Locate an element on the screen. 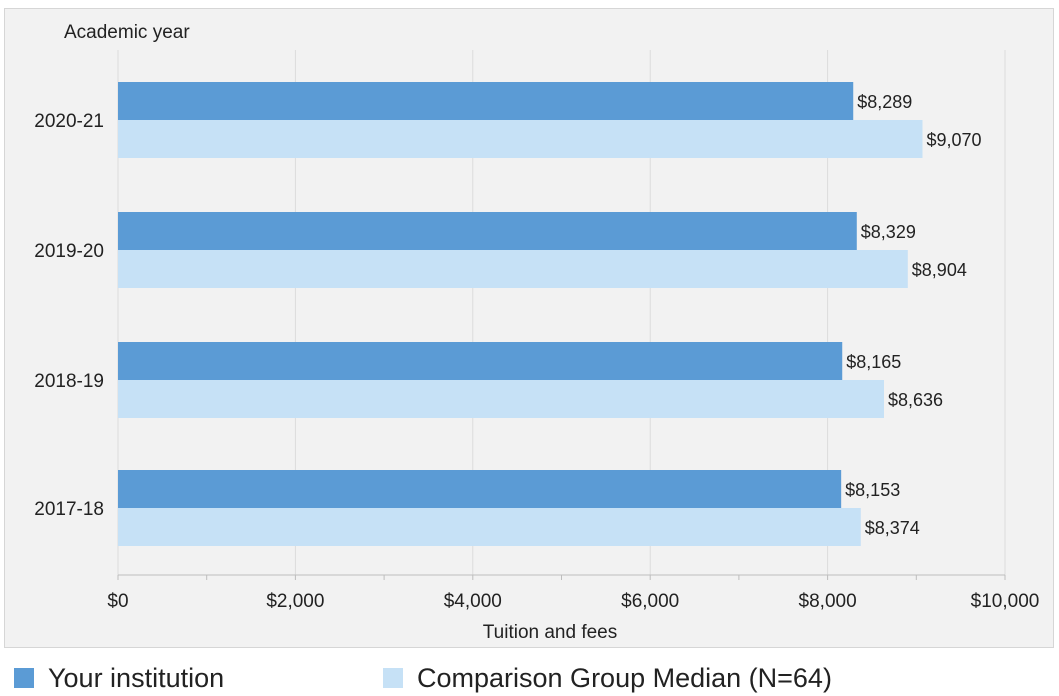 The height and width of the screenshot is (696, 1059). y-tick-label: 2017-18 is located at coordinates (69, 509).